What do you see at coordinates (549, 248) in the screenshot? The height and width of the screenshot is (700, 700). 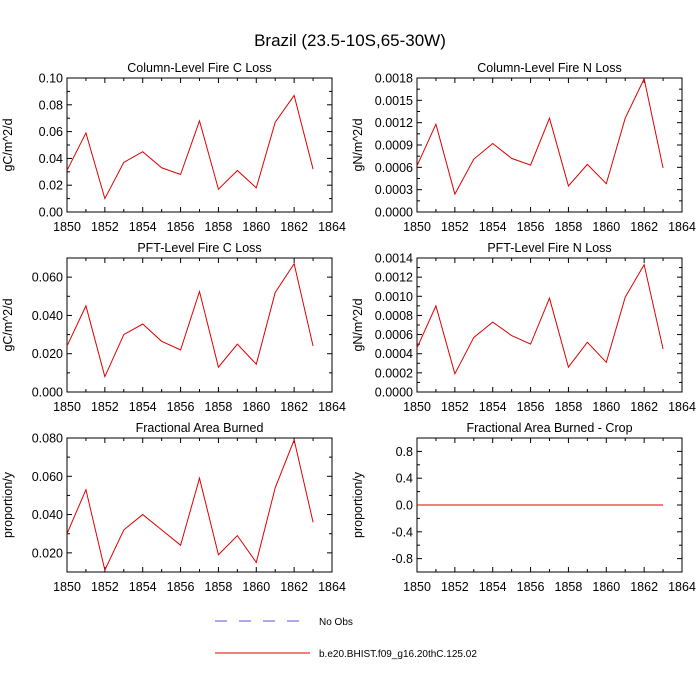 I see `panel-title: PFT-Level Fire N Loss` at bounding box center [549, 248].